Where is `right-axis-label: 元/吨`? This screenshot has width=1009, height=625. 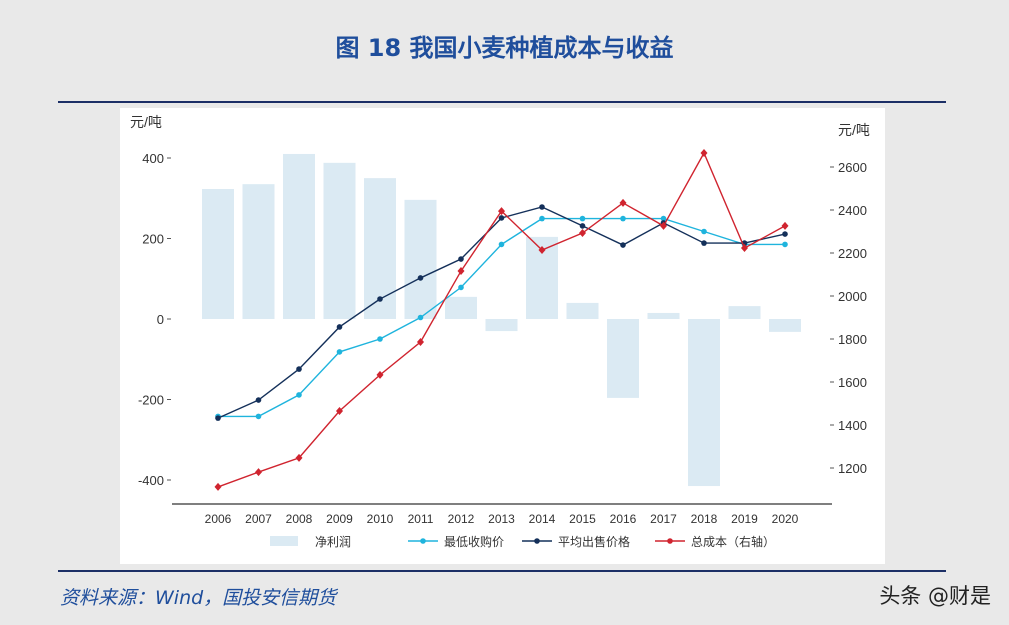
right-axis-label: 元/吨 is located at coordinates (854, 130).